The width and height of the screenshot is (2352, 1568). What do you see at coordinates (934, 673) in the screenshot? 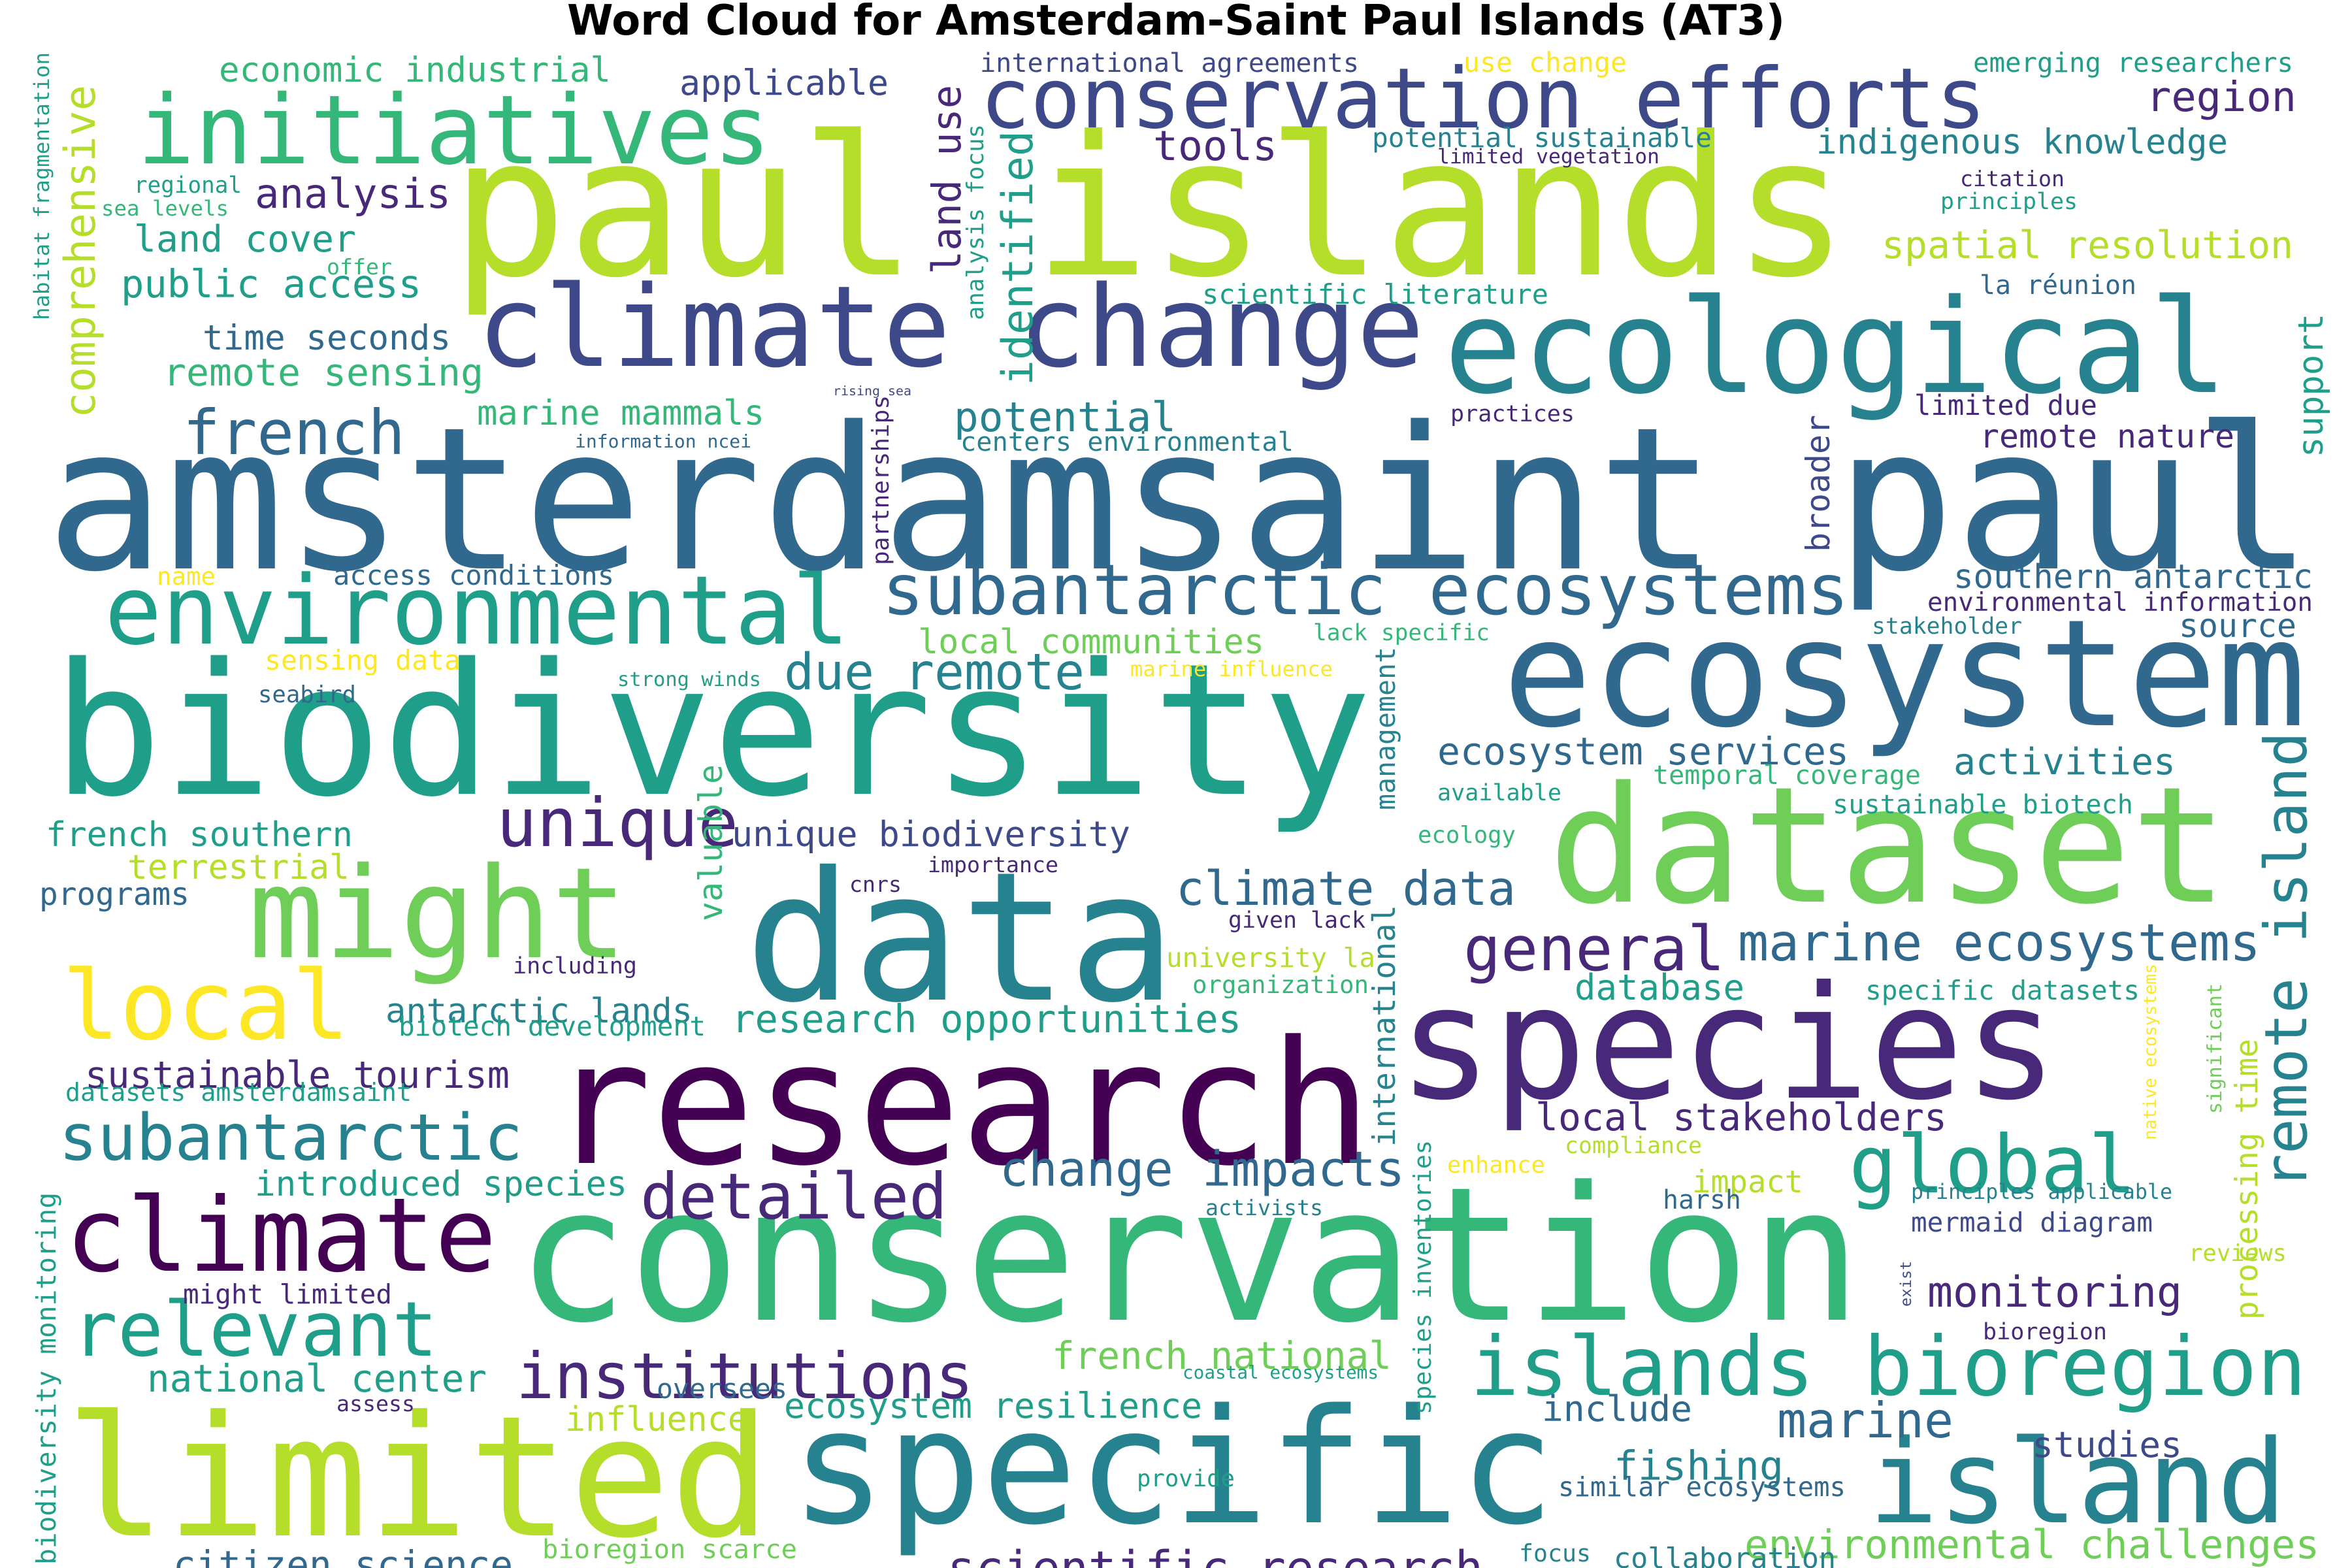
I see `word-due-remote: due remote` at bounding box center [934, 673].